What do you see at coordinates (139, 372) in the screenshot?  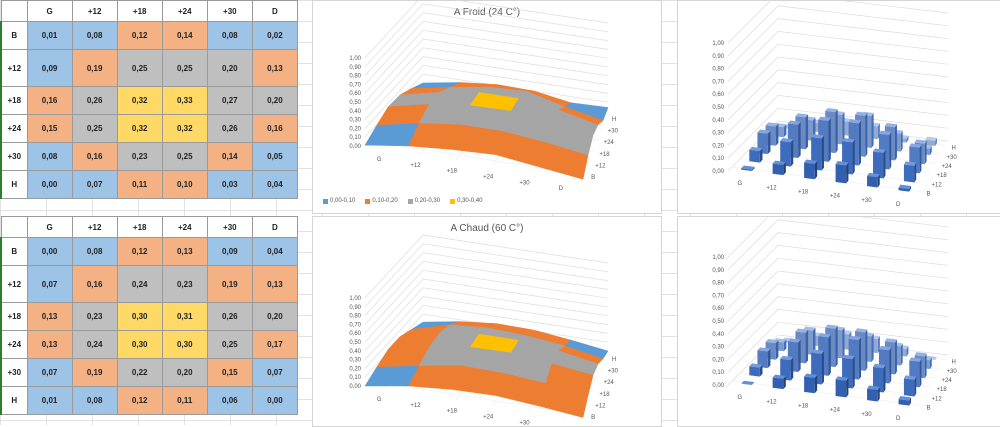 I see `value-cell: 0,22` at bounding box center [139, 372].